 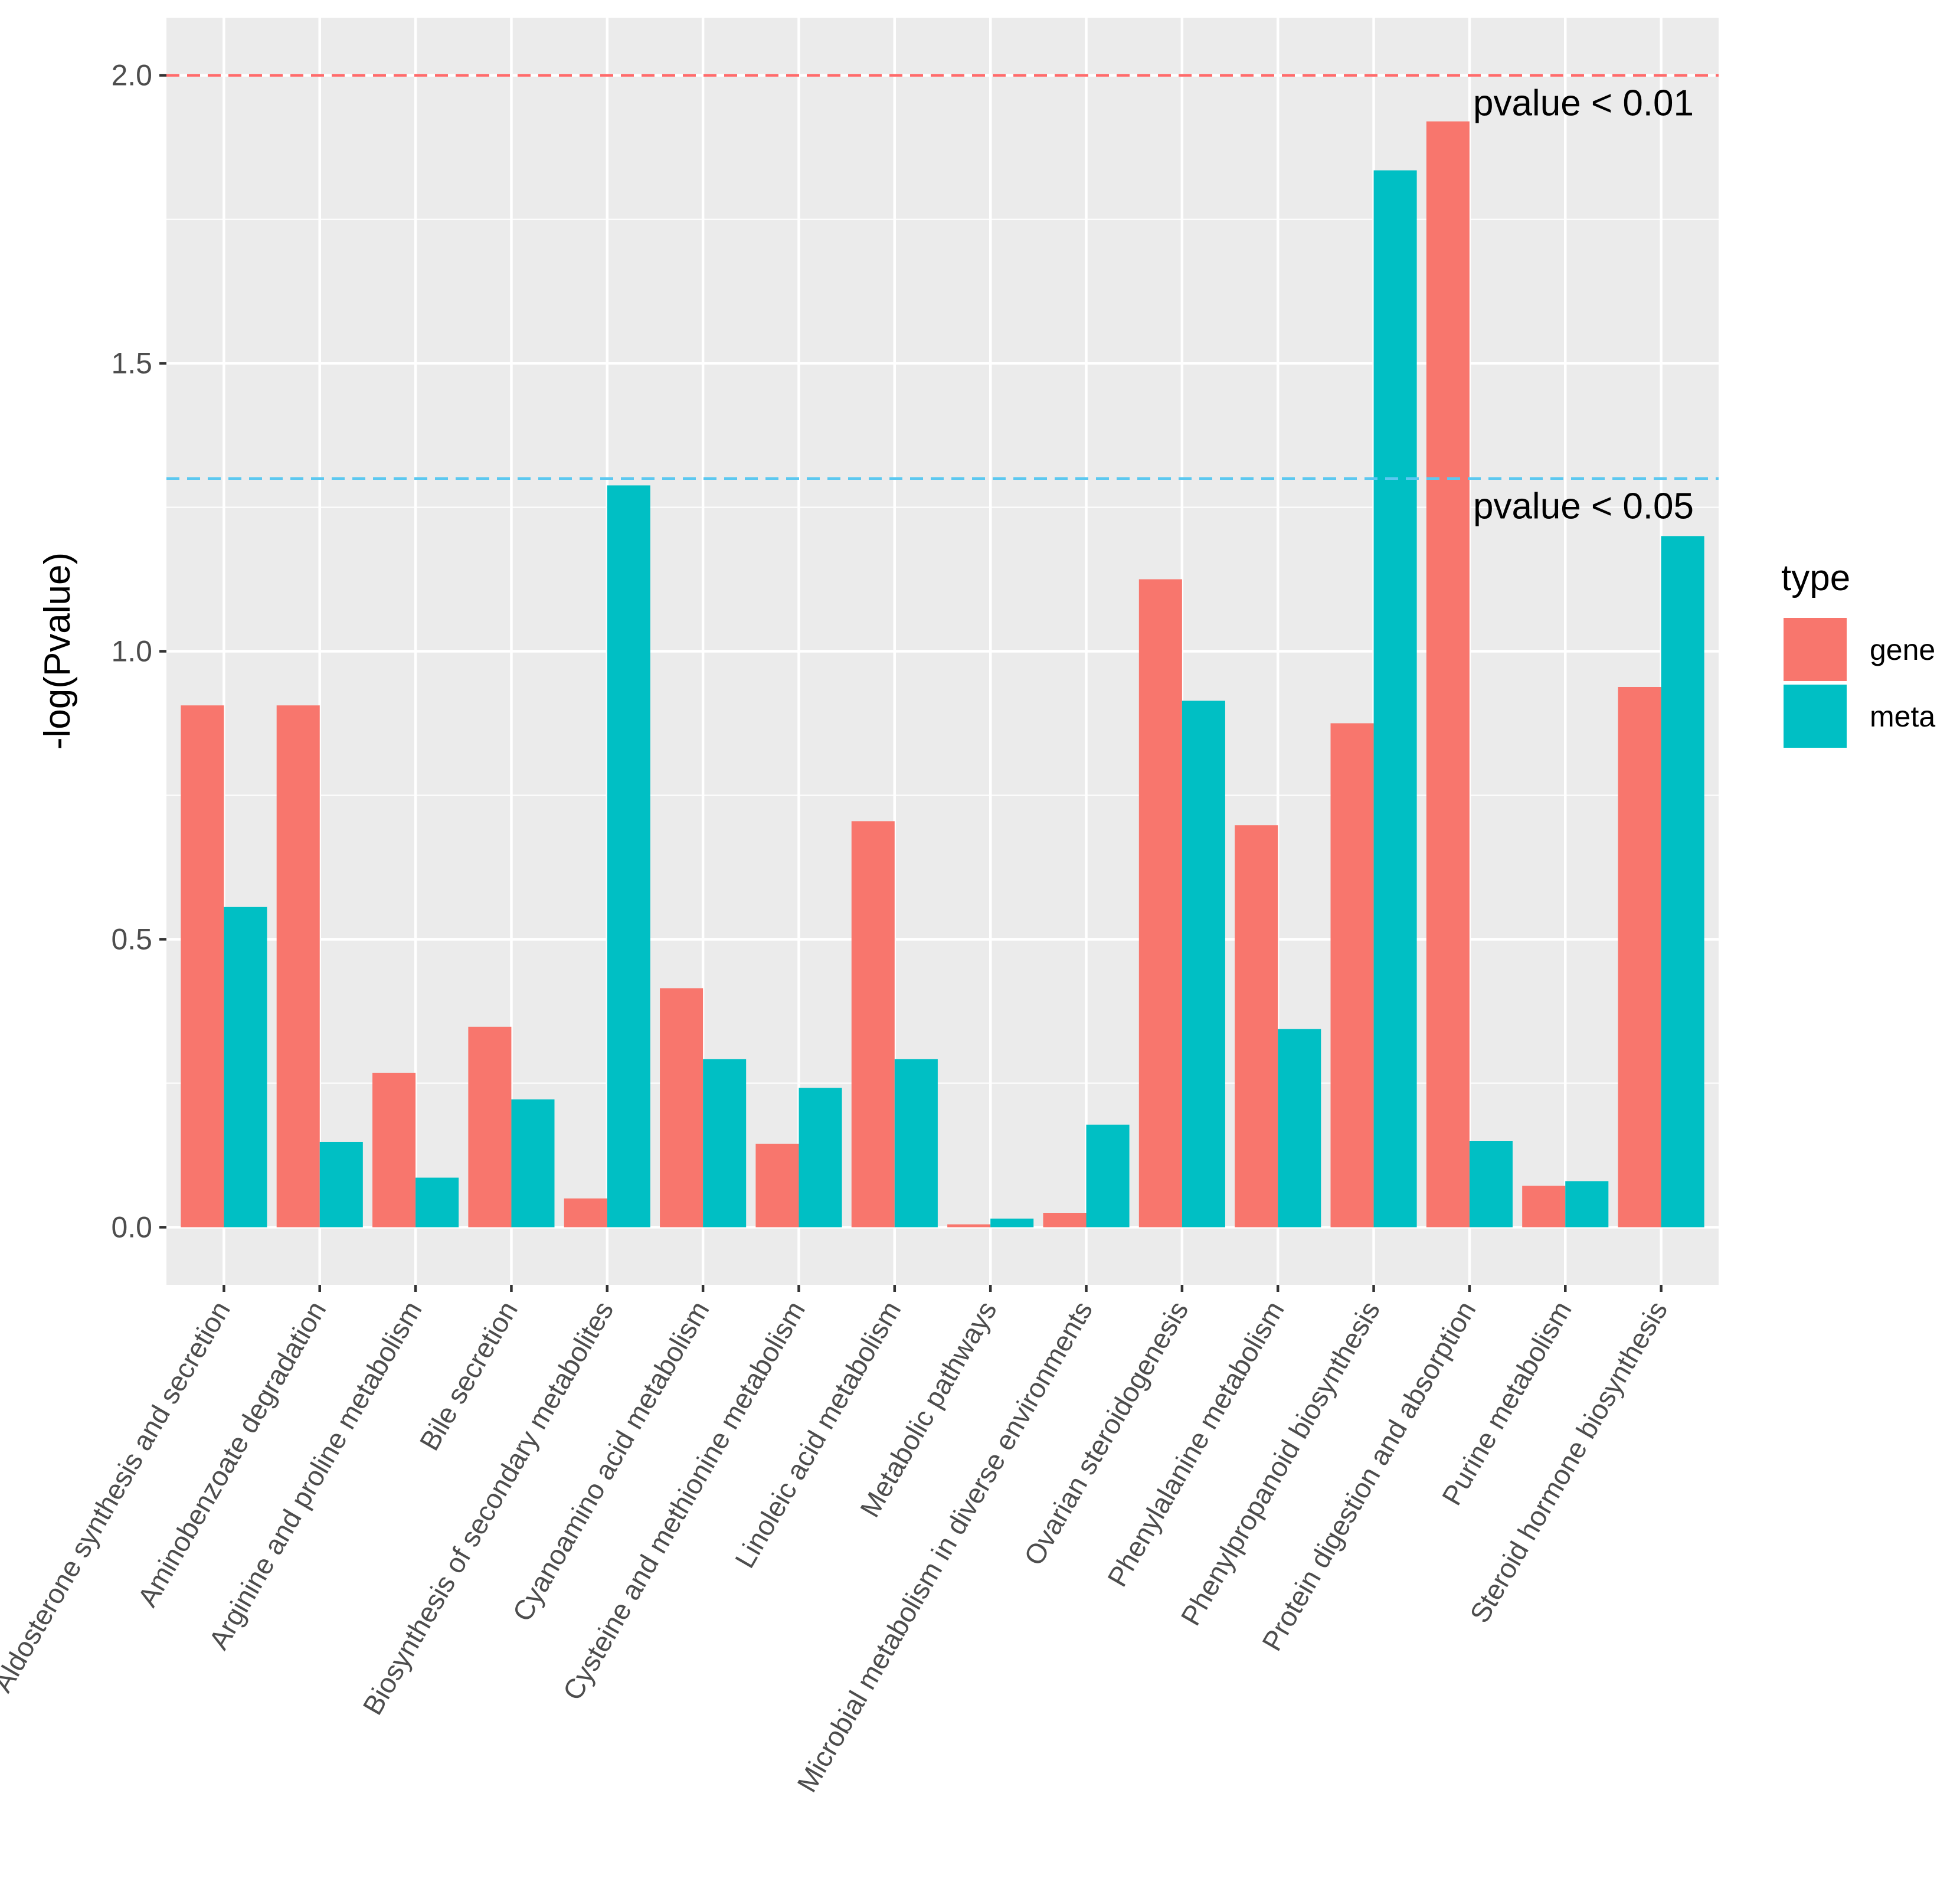 What do you see at coordinates (1903, 649) in the screenshot?
I see `legend-label-gene: gene` at bounding box center [1903, 649].